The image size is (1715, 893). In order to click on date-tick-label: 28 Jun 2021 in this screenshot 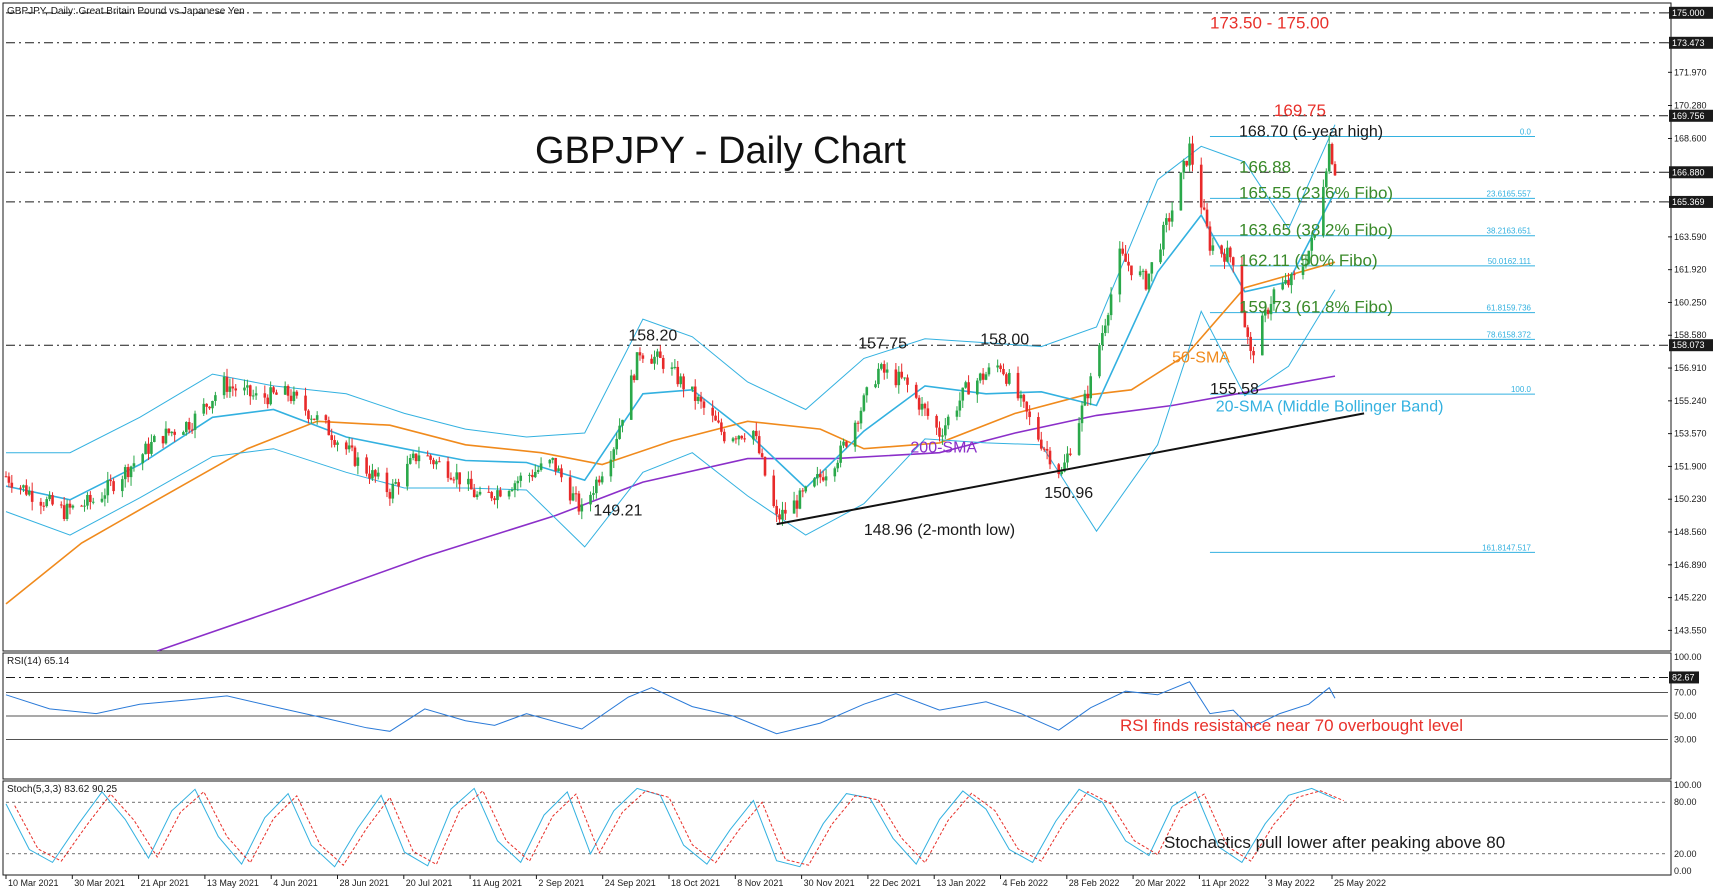, I will do `click(365, 883)`.